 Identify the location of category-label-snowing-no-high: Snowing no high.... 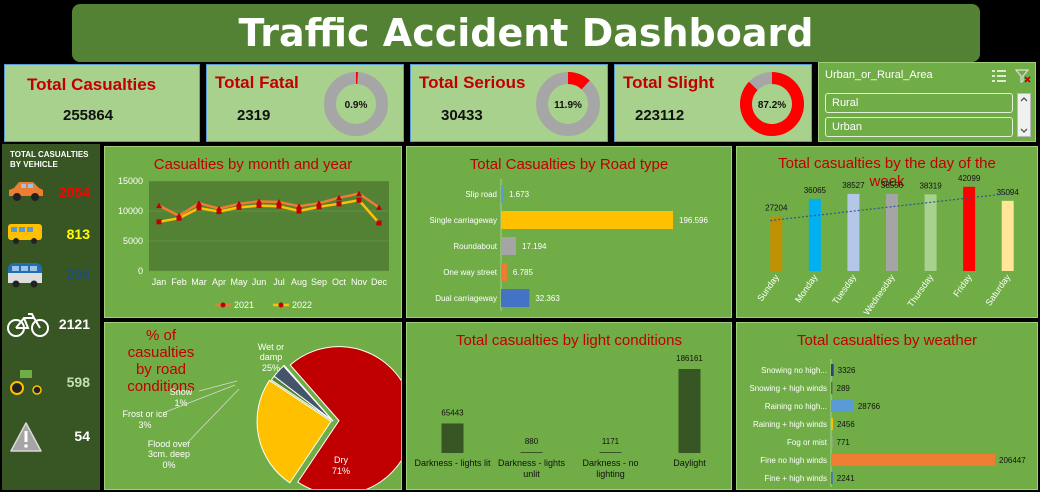
(794, 370).